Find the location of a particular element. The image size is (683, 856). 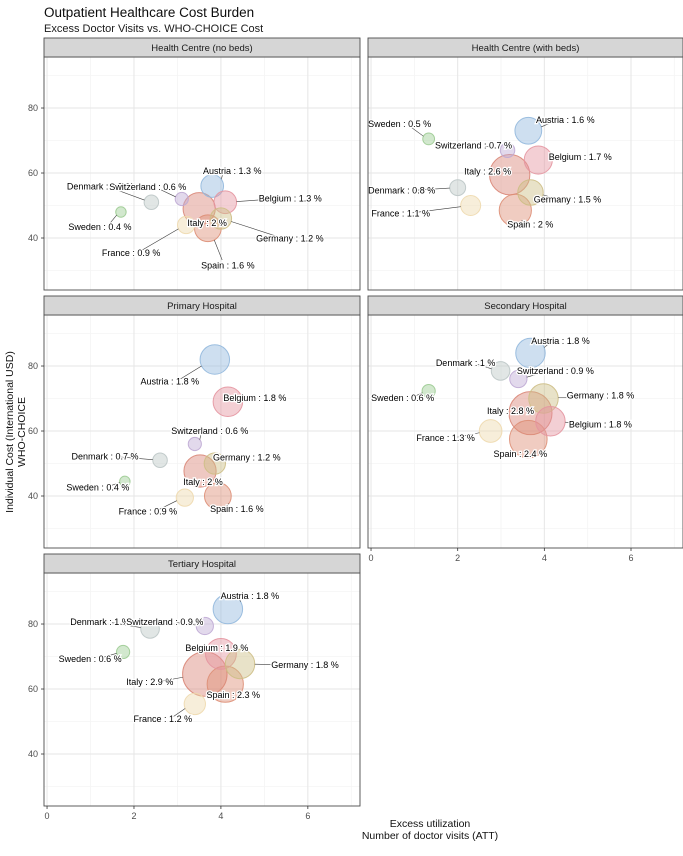

x-tick-label: 0 is located at coordinates (371, 558).